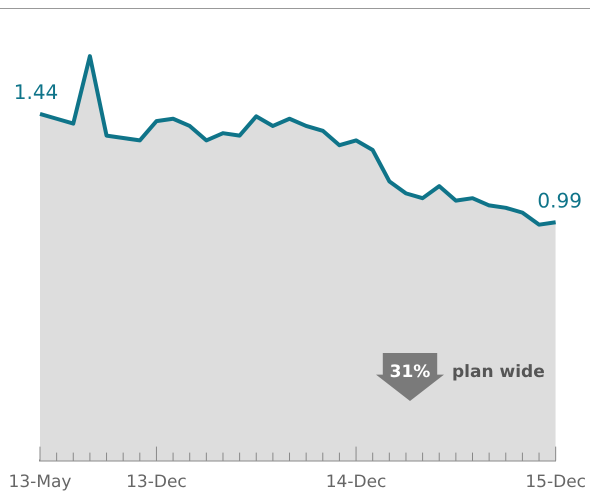  Describe the element at coordinates (36, 92) in the screenshot. I see `data-label: 1.44` at that location.